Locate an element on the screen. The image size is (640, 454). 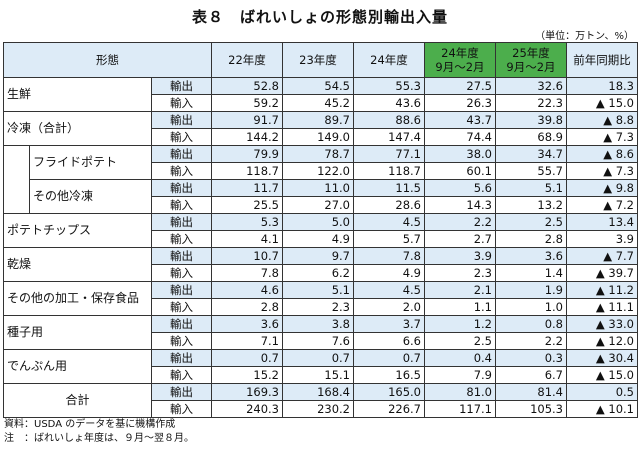
table-row: 輸入 2.8 2.3 2.0 1.1 1.0 ▲ 11.1 is located at coordinates (321, 307).